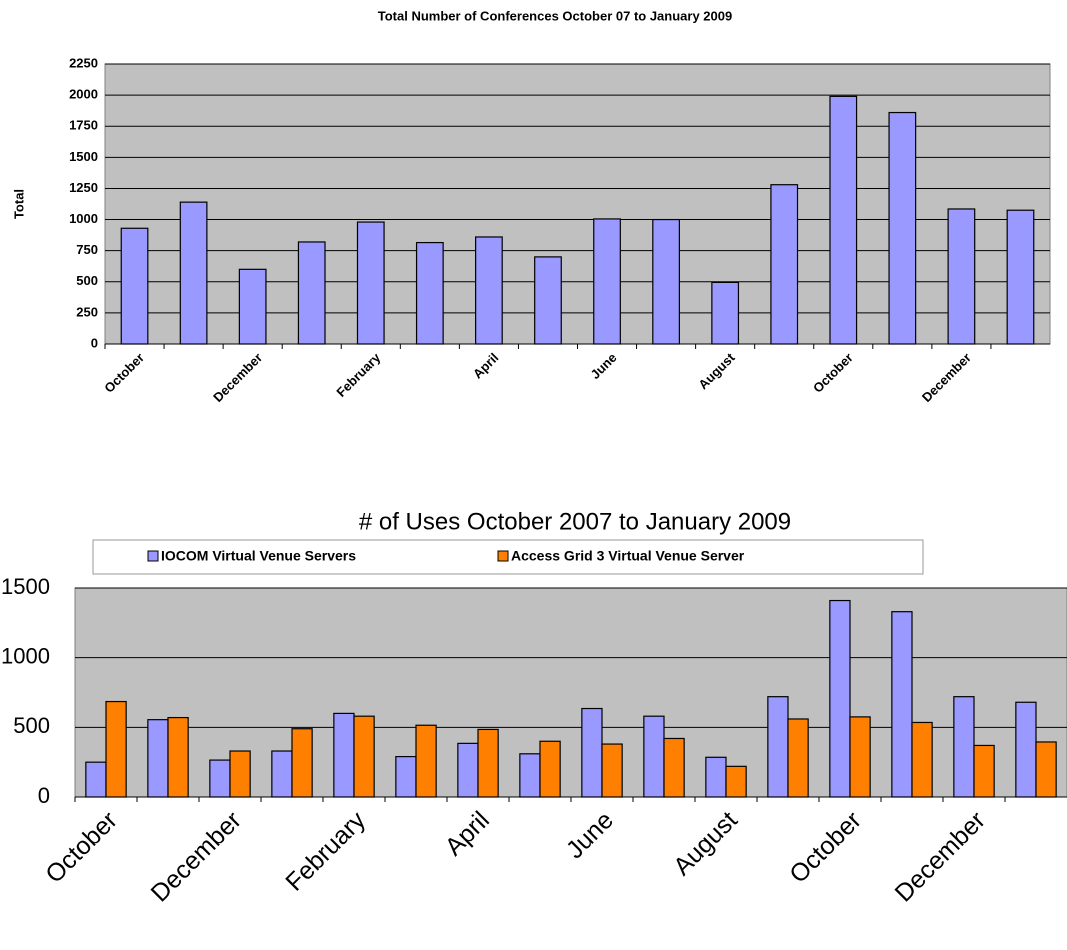  I want to click on y-tick-label: 1250, so click(83, 187).